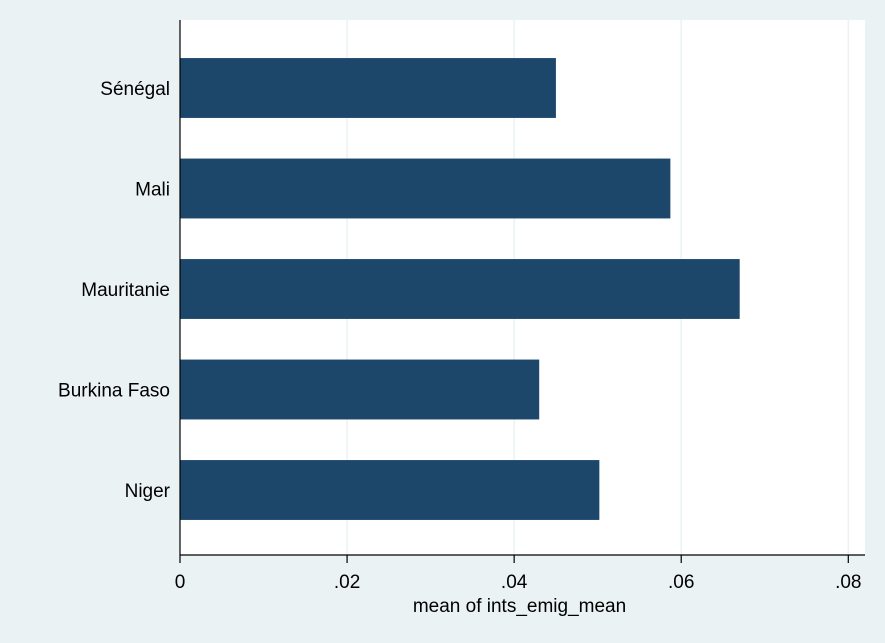 Image resolution: width=885 pixels, height=643 pixels. I want to click on category-label: Sénégal, so click(135, 89).